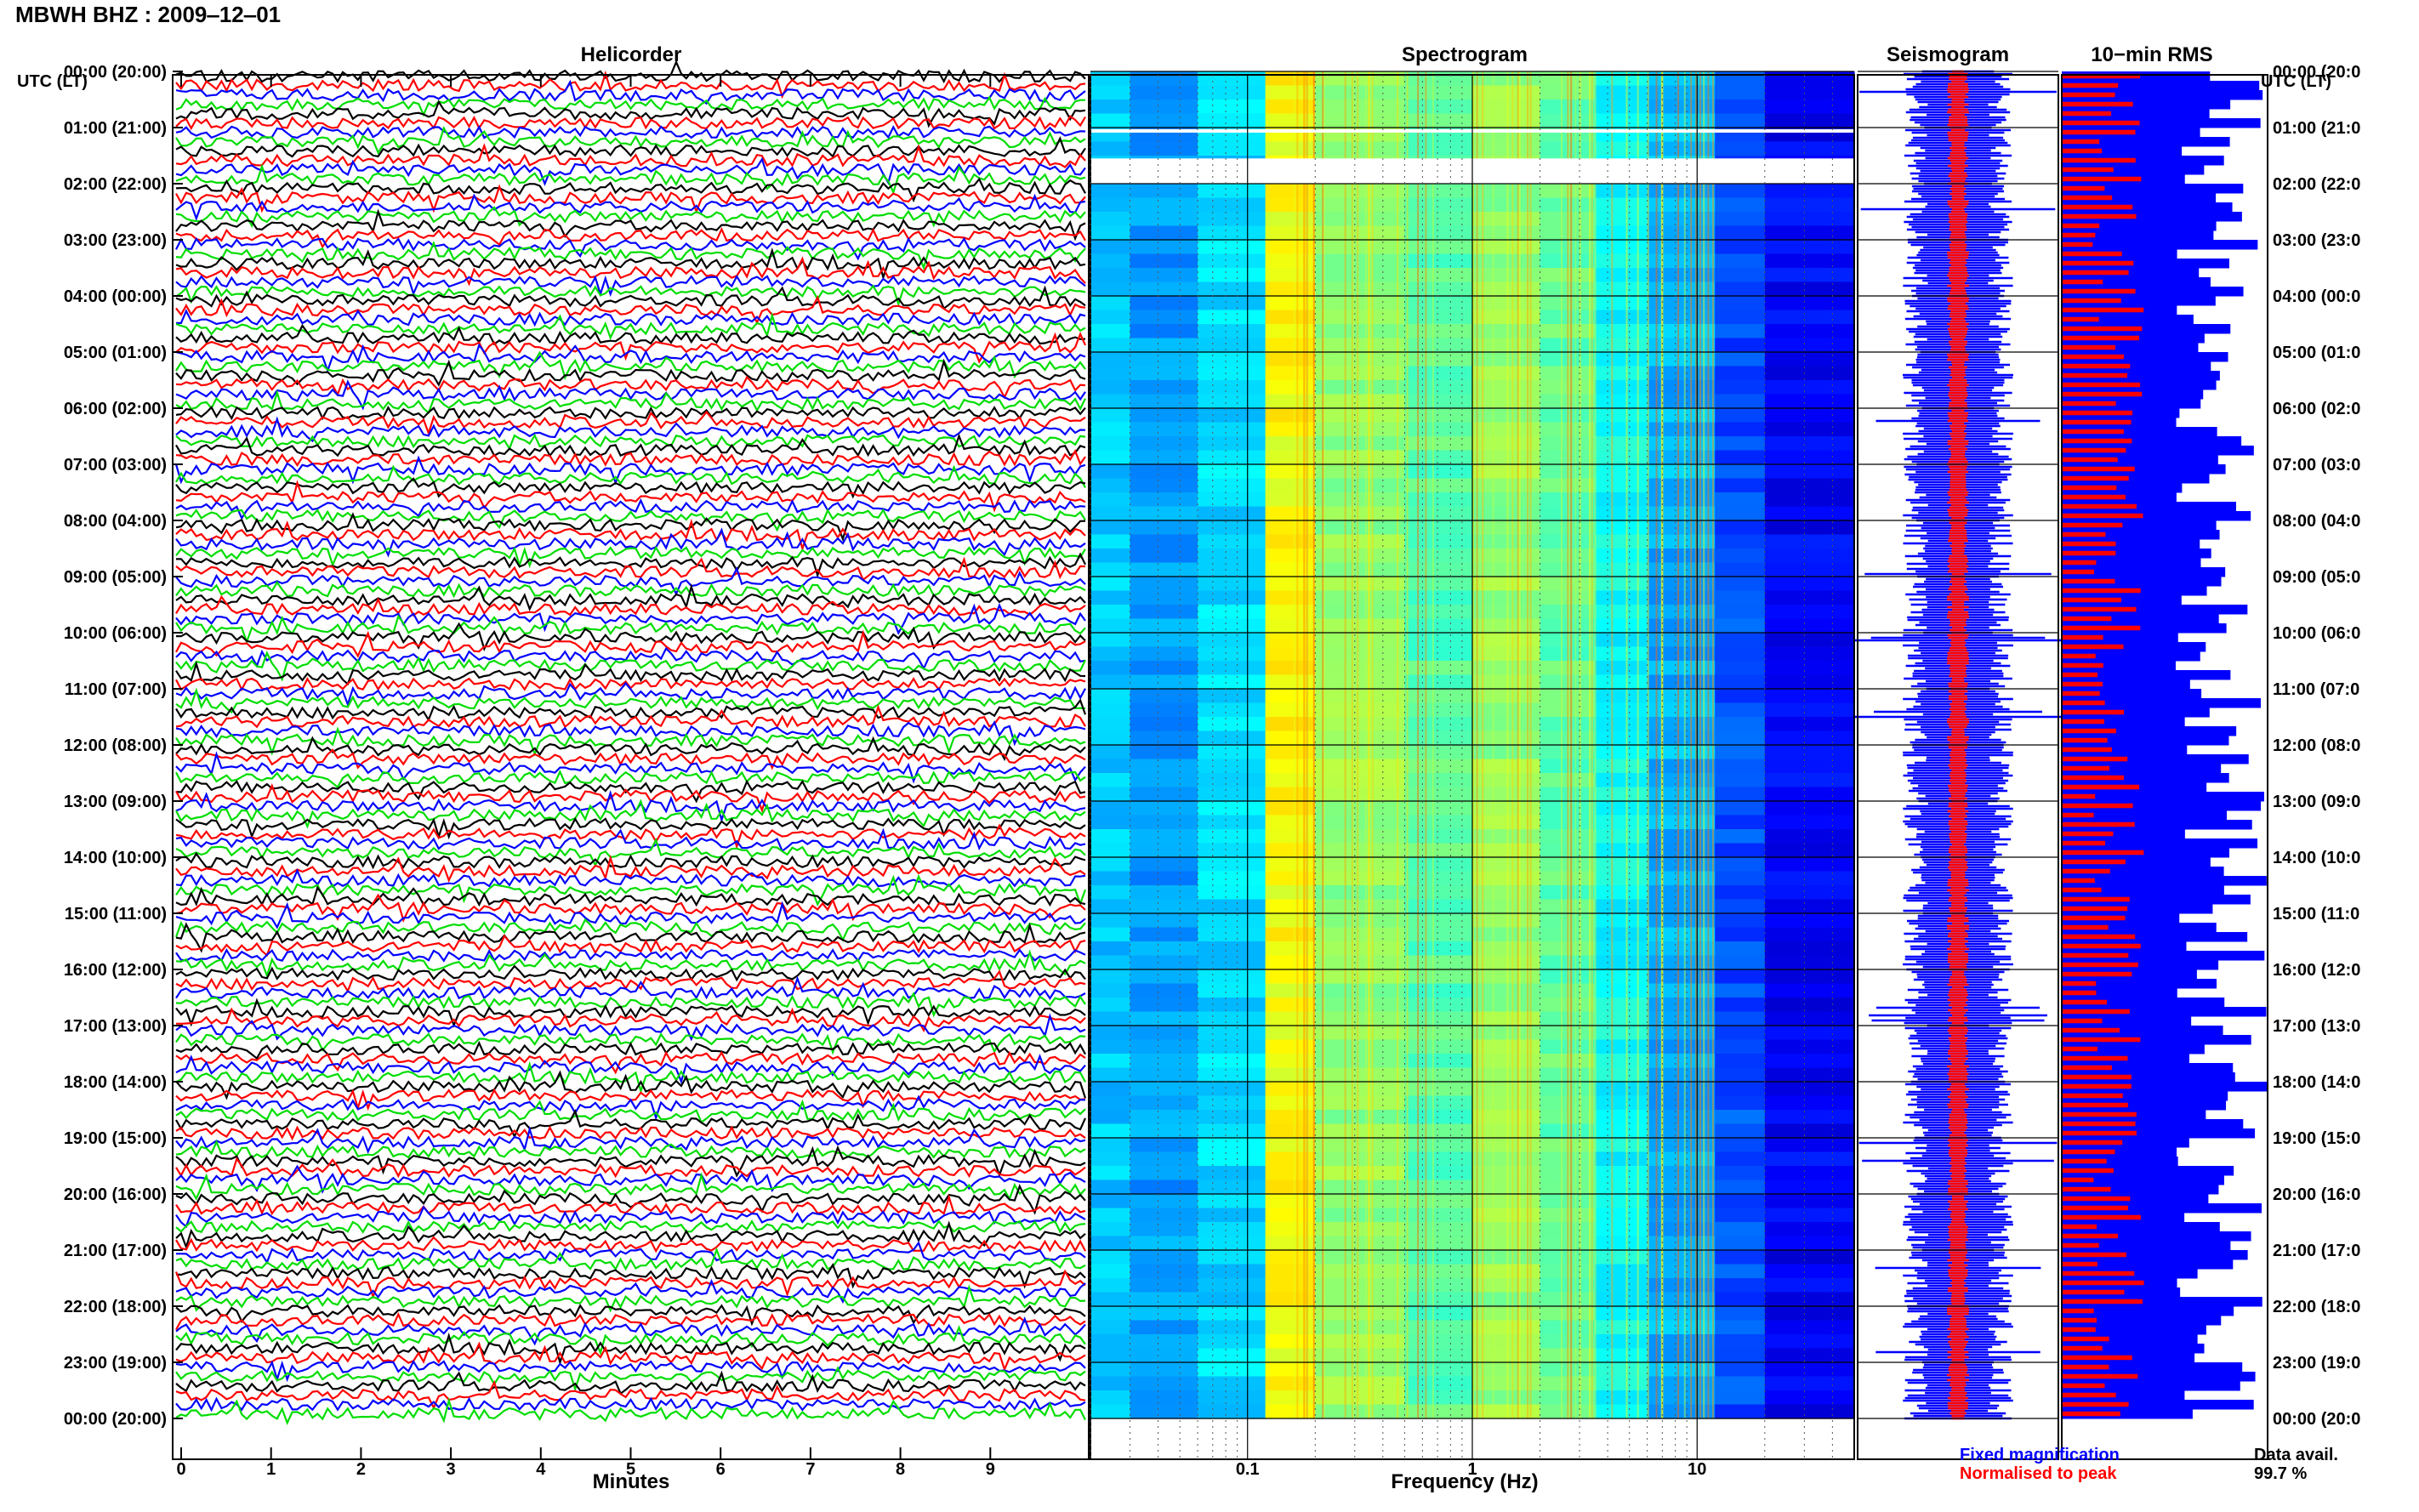 The height and width of the screenshot is (1512, 2419). I want to click on time-tick-label-right: 12:00 (08:0, so click(2316, 745).